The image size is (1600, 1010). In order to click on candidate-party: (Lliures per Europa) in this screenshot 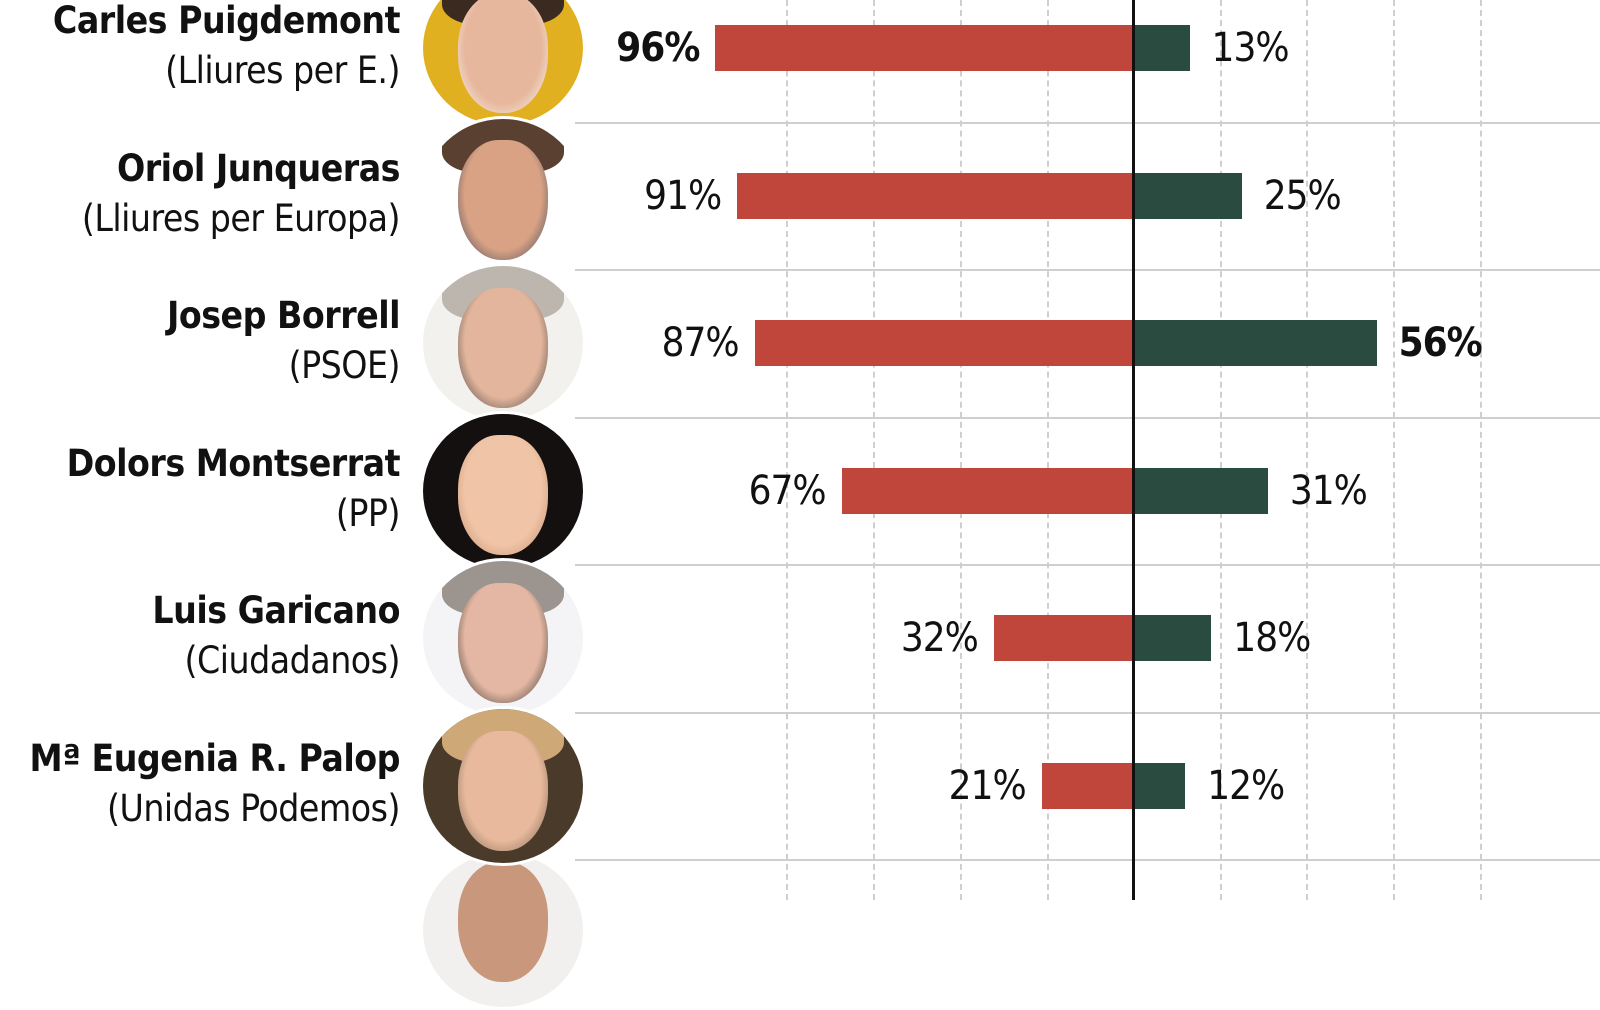, I will do `click(241, 218)`.